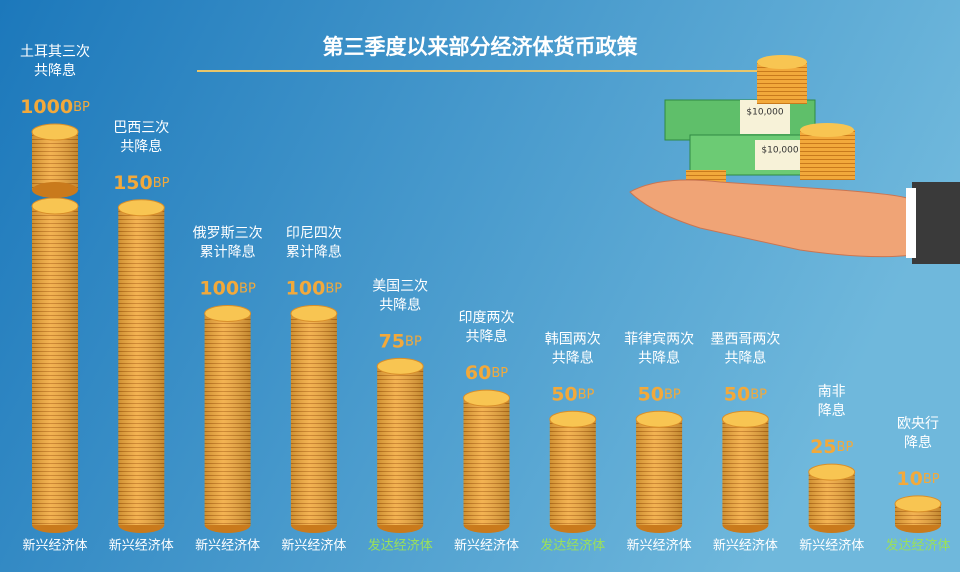 This screenshot has width=960, height=572. I want to click on chart-title: 第三季度以来部分经济体货币政策, so click(481, 47).